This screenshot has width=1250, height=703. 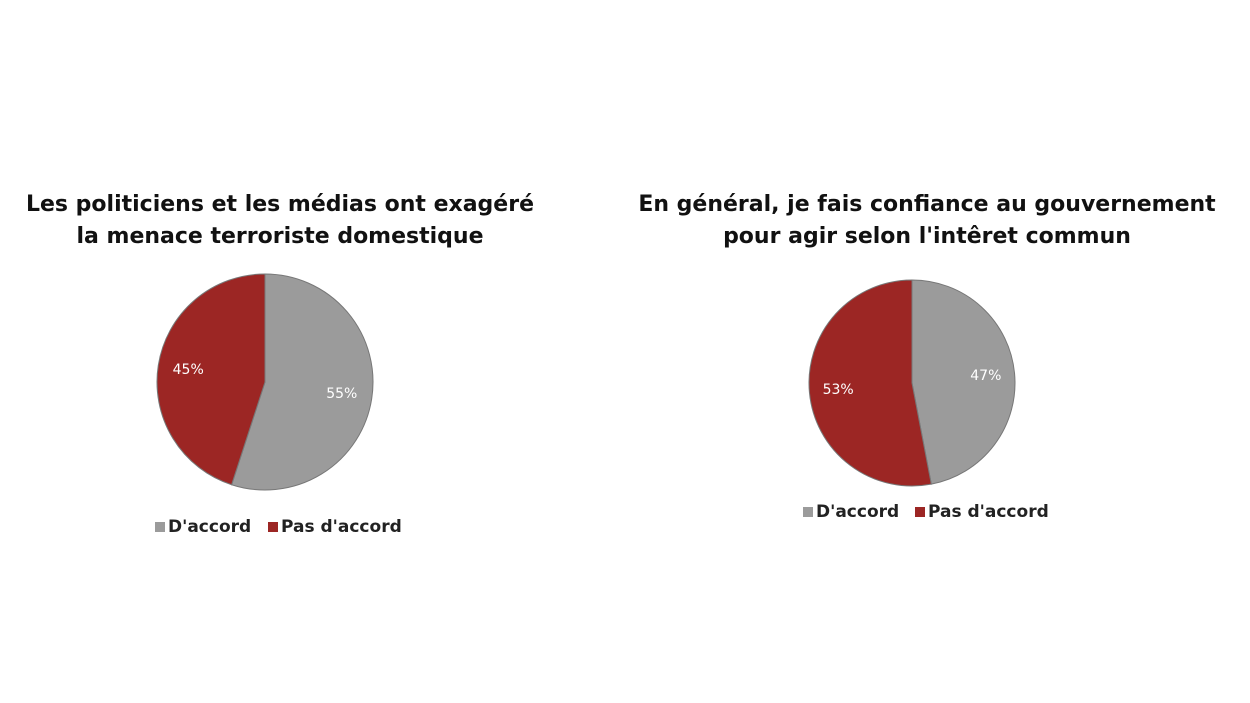 I want to click on data-label: 53%, so click(x=838, y=390).